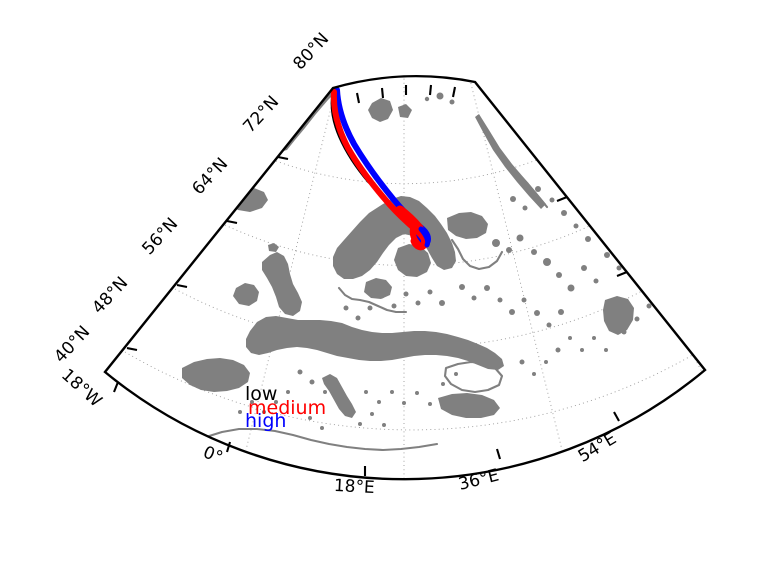 This screenshot has width=778, height=583. I want to click on lat-label-64n: 64°N, so click(210, 176).